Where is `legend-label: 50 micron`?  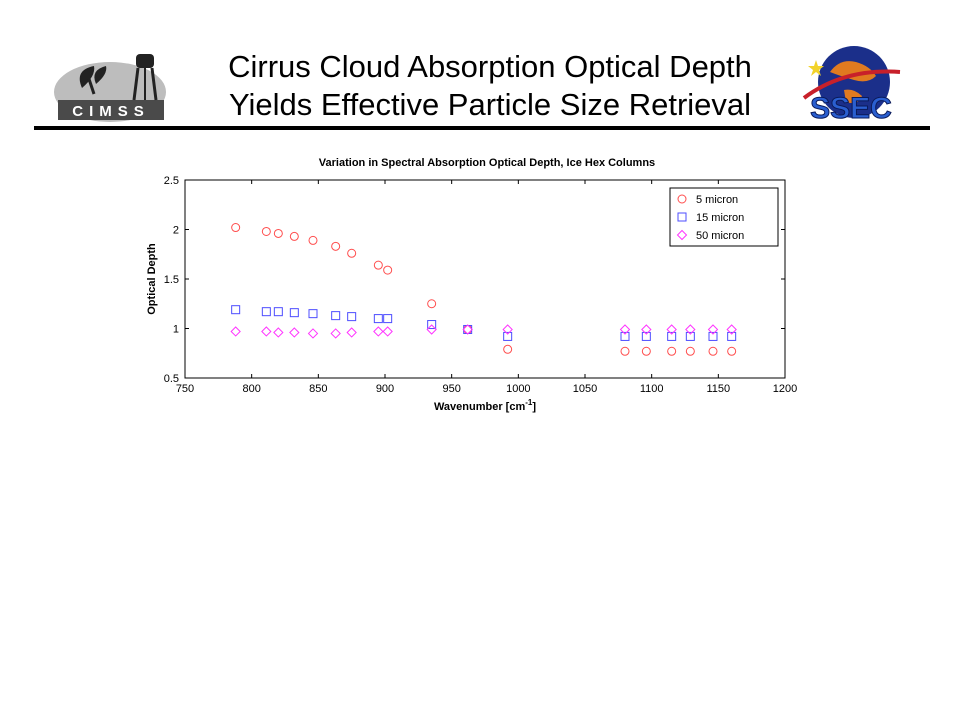 legend-label: 50 micron is located at coordinates (720, 236).